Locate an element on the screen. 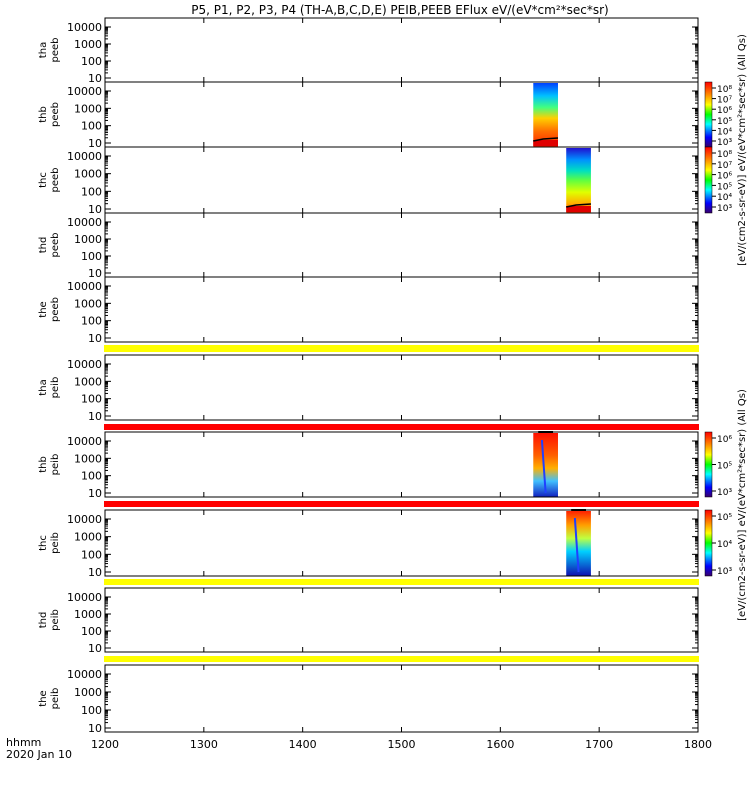 The image size is (750, 800). x-tick-label: 1200 is located at coordinates (105, 744).